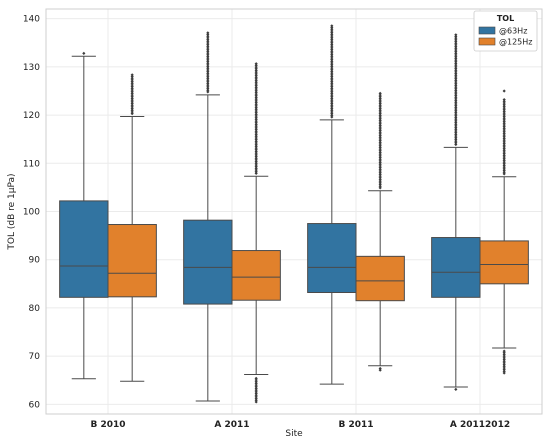 The height and width of the screenshot is (447, 550). Describe the element at coordinates (294, 434) in the screenshot. I see `x-axis-label: Site` at that location.